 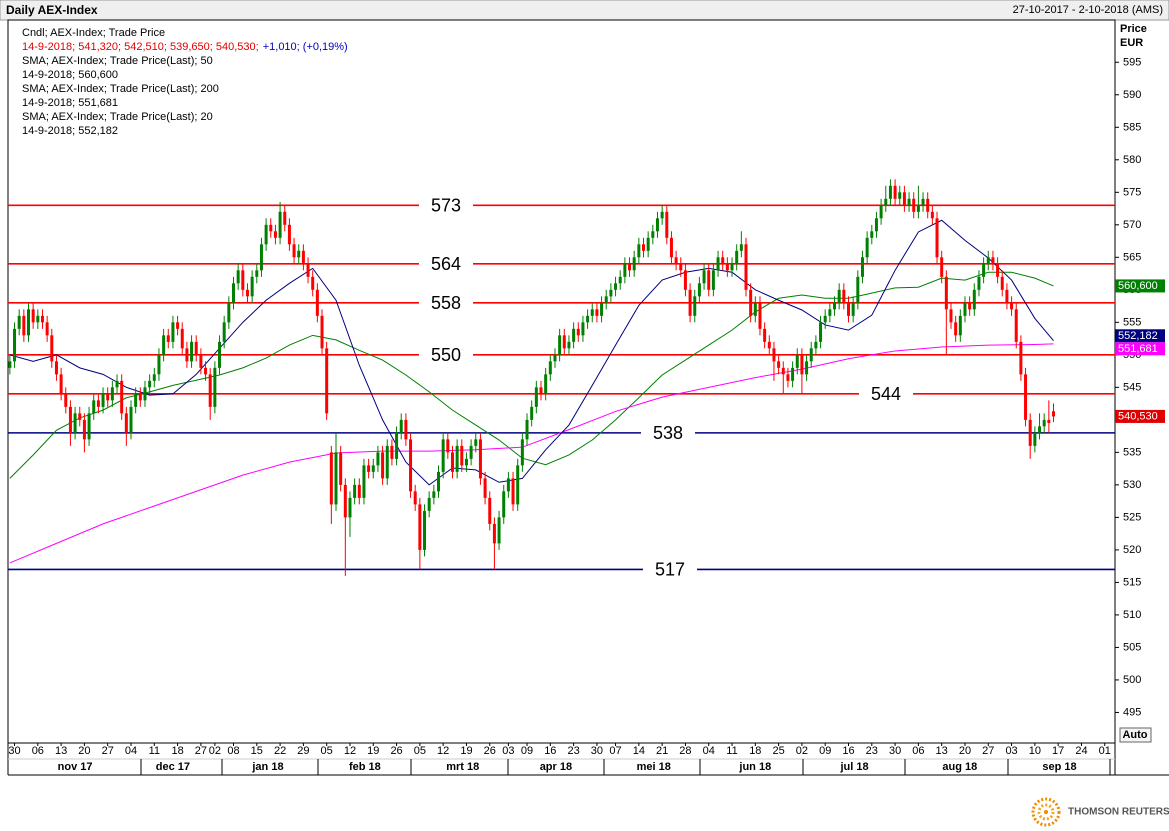 I want to click on legend-value: 14-9-2018; 552,182, so click(x=70, y=131).